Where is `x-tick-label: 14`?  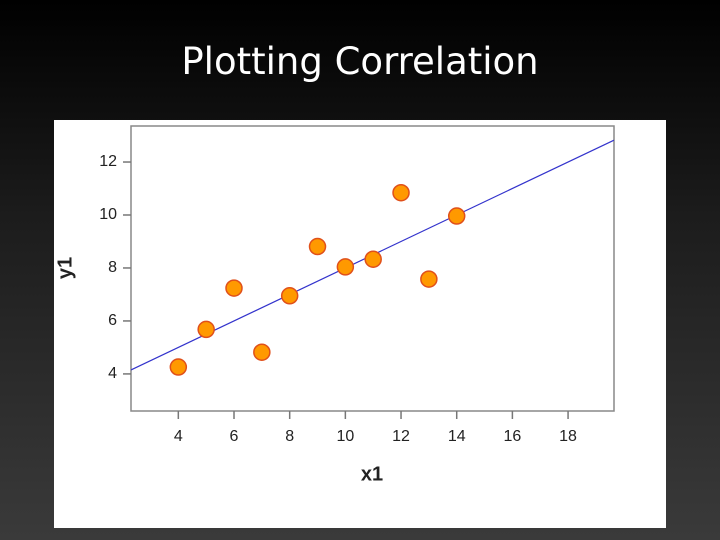
x-tick-label: 14 is located at coordinates (457, 436).